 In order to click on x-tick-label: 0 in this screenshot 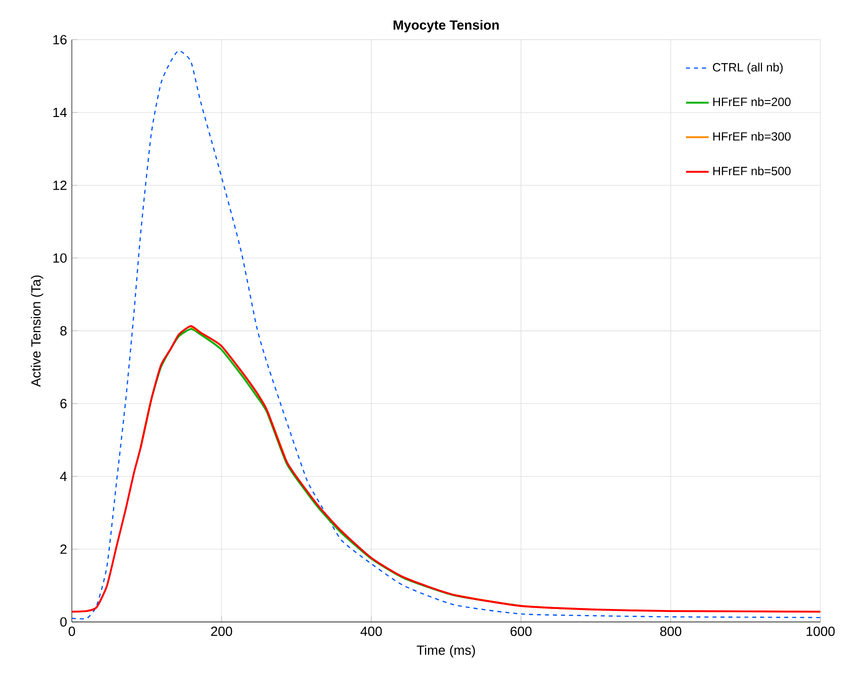, I will do `click(72, 631)`.